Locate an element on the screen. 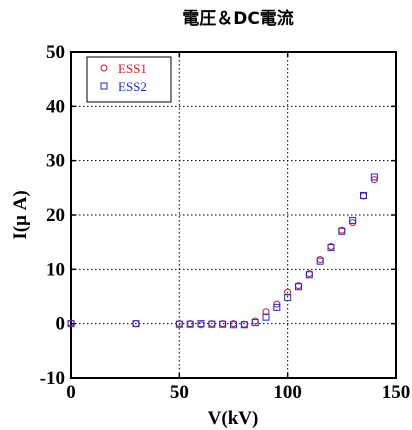 This screenshot has height=430, width=412. x-tick-label: 100 is located at coordinates (287, 392).